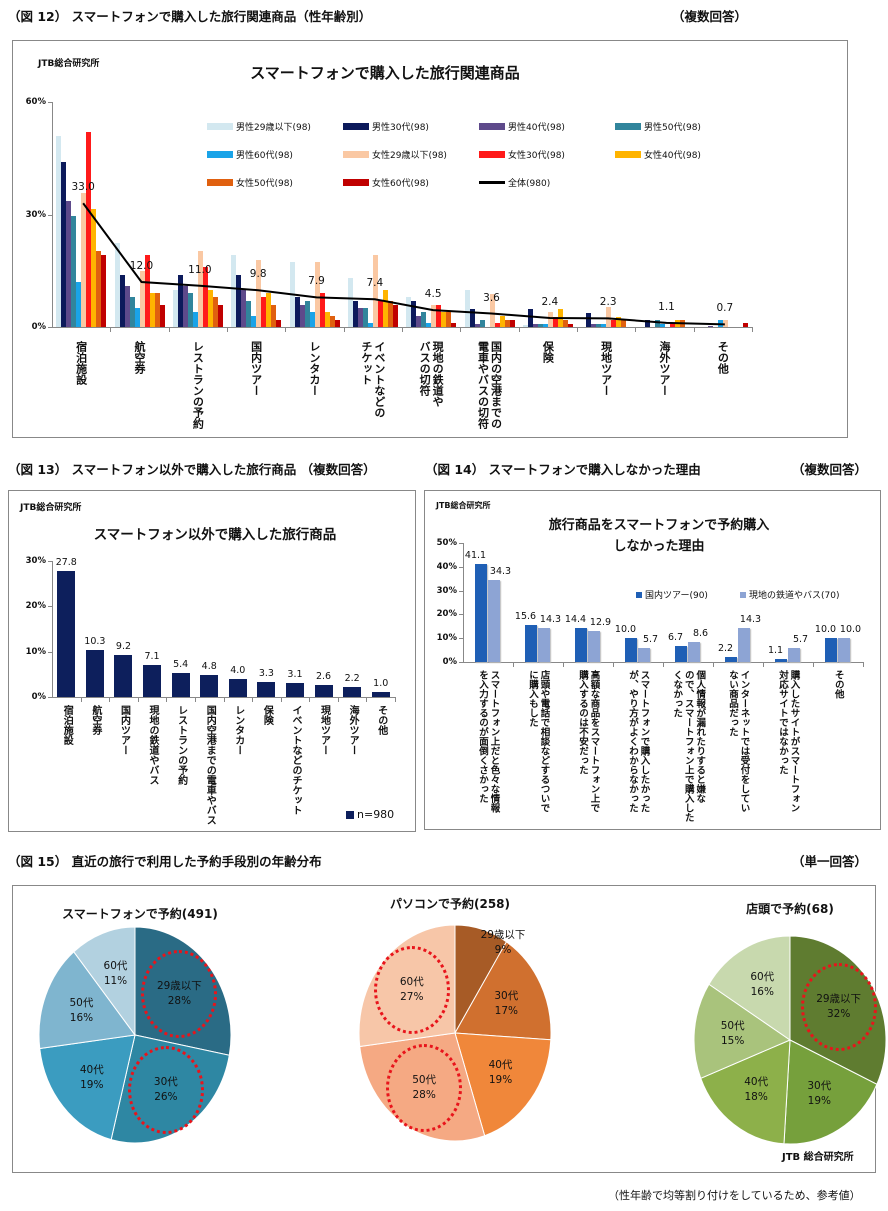 Image resolution: width=888 pixels, height=1211 pixels. What do you see at coordinates (563, 469) in the screenshot?
I see `fig14-heading: （図 14） スマートフォンで購入しなかった理由` at bounding box center [563, 469].